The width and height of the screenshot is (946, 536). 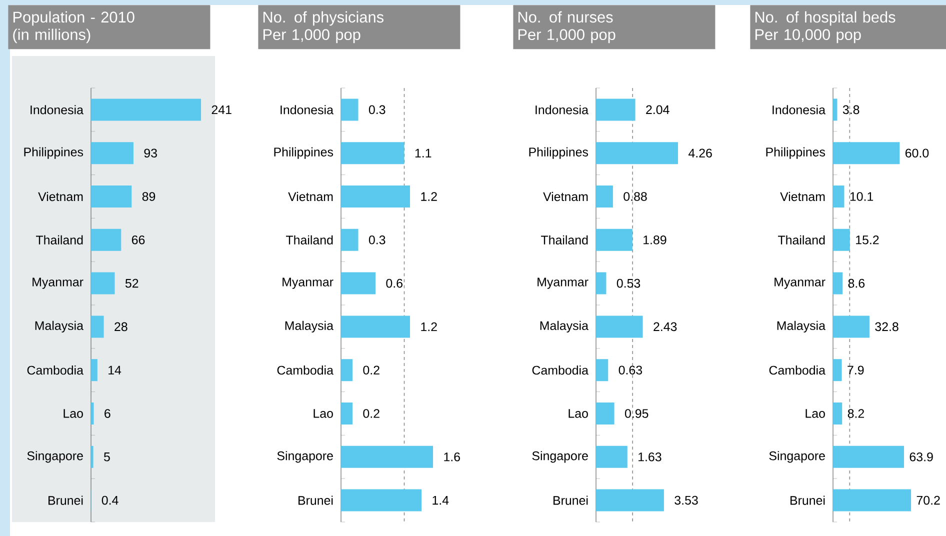 What do you see at coordinates (630, 370) in the screenshot?
I see `data-label: 0.63` at bounding box center [630, 370].